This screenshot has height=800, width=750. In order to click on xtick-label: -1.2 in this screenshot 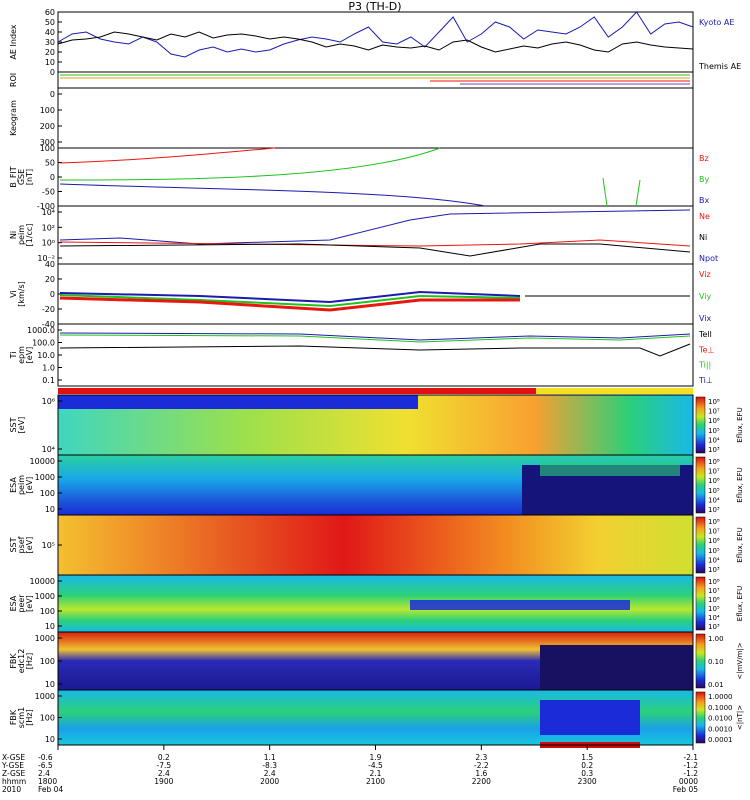, I will do `click(690, 773)`.